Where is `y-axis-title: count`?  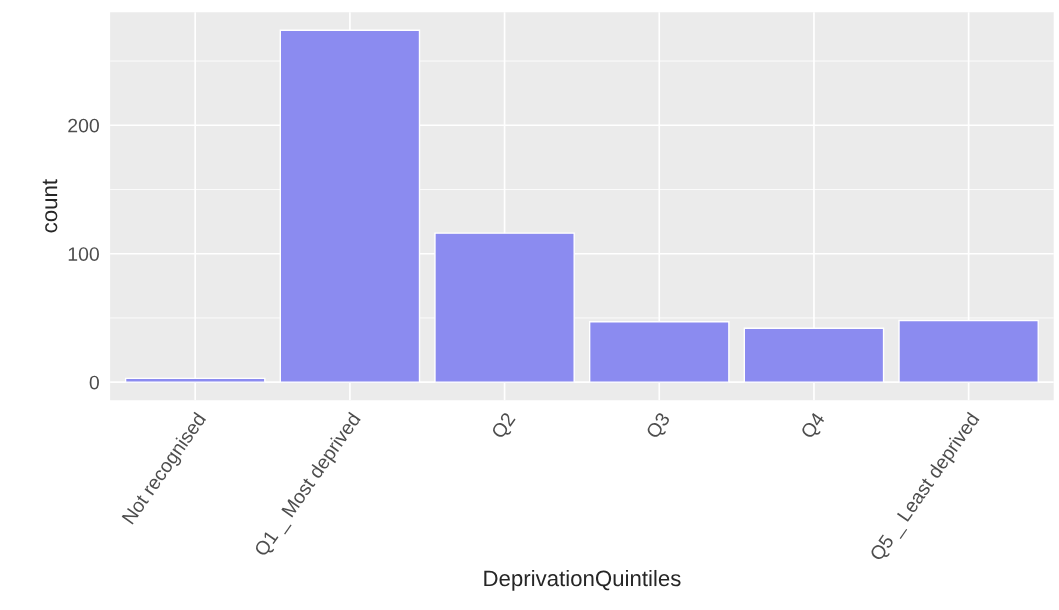
y-axis-title: count is located at coordinates (50, 206).